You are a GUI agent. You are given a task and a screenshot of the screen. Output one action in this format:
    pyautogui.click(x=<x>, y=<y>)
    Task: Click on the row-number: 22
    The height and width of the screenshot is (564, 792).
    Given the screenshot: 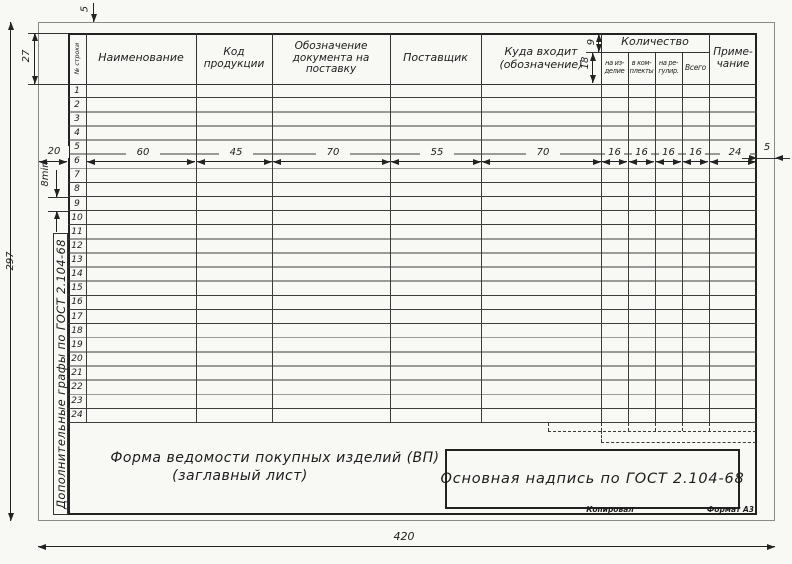 What is the action you would take?
    pyautogui.click(x=77, y=387)
    